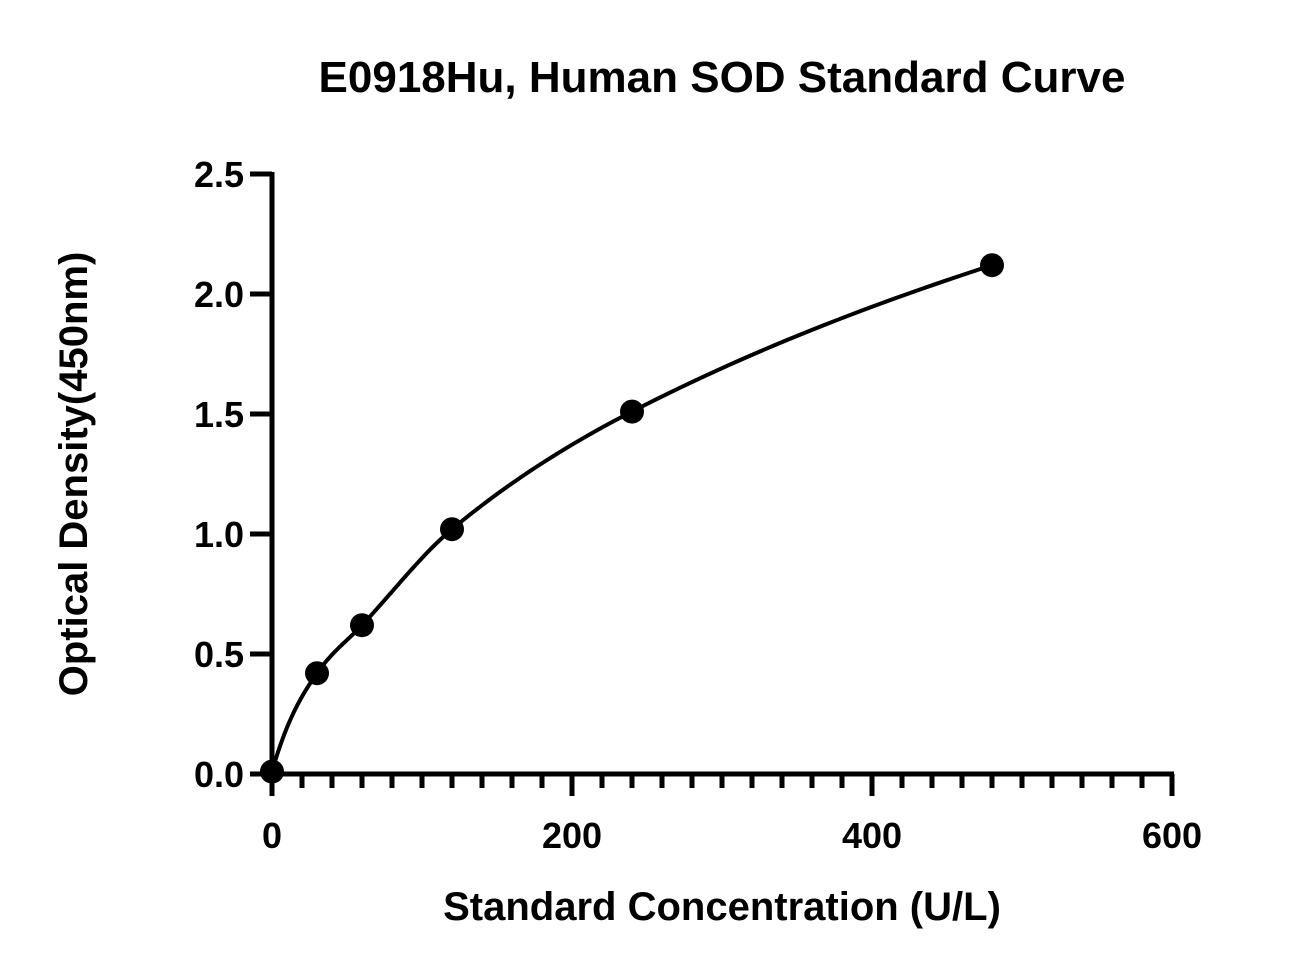 This screenshot has width=1311, height=975. What do you see at coordinates (722, 907) in the screenshot?
I see `x-axis-label: Standard Concentration (U/L)` at bounding box center [722, 907].